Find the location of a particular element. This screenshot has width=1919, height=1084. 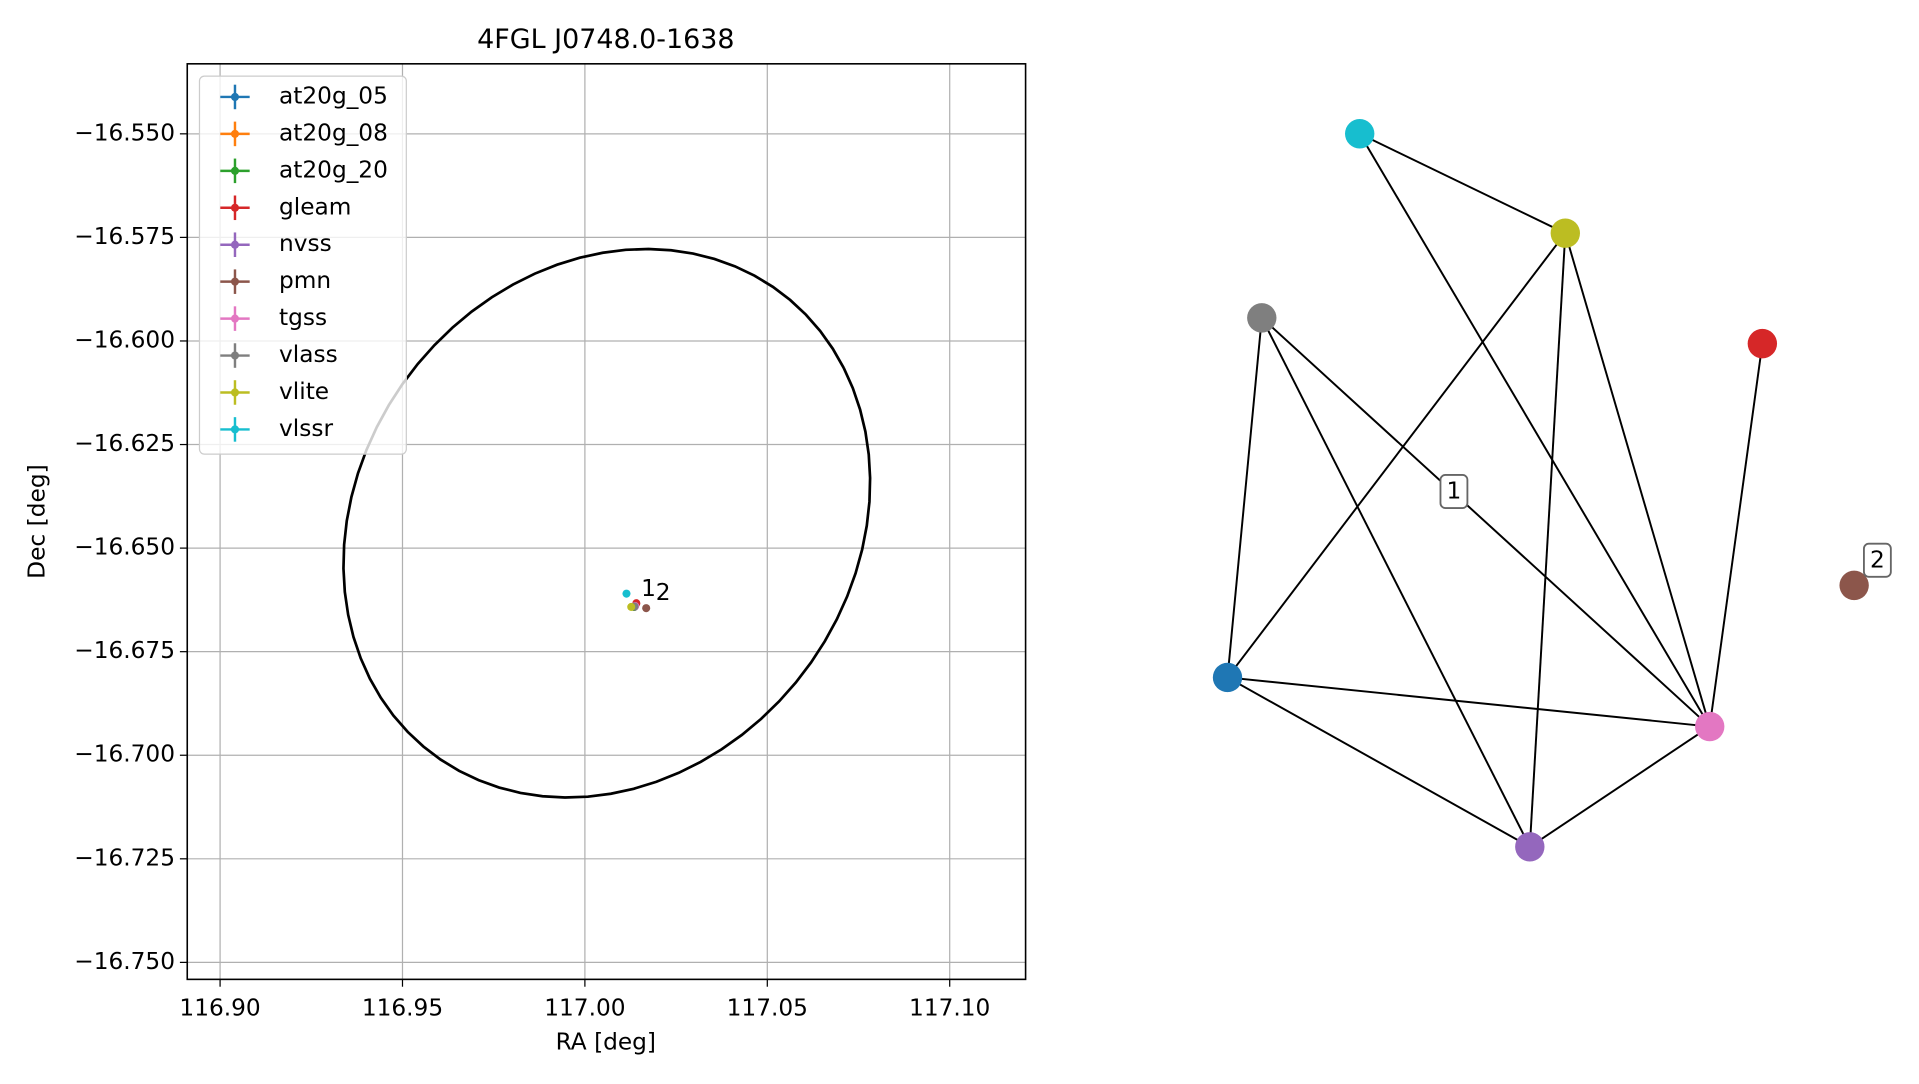

y-tick-label: −16.750 is located at coordinates (124, 961).